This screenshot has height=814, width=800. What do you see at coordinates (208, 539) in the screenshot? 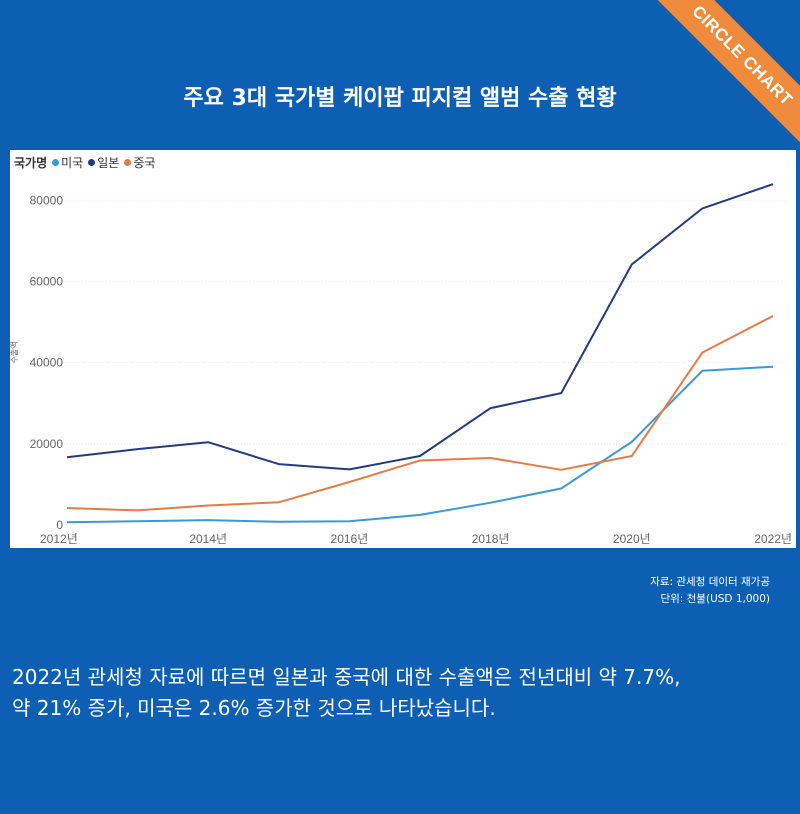
I see `x-tick-label: 2014년` at bounding box center [208, 539].